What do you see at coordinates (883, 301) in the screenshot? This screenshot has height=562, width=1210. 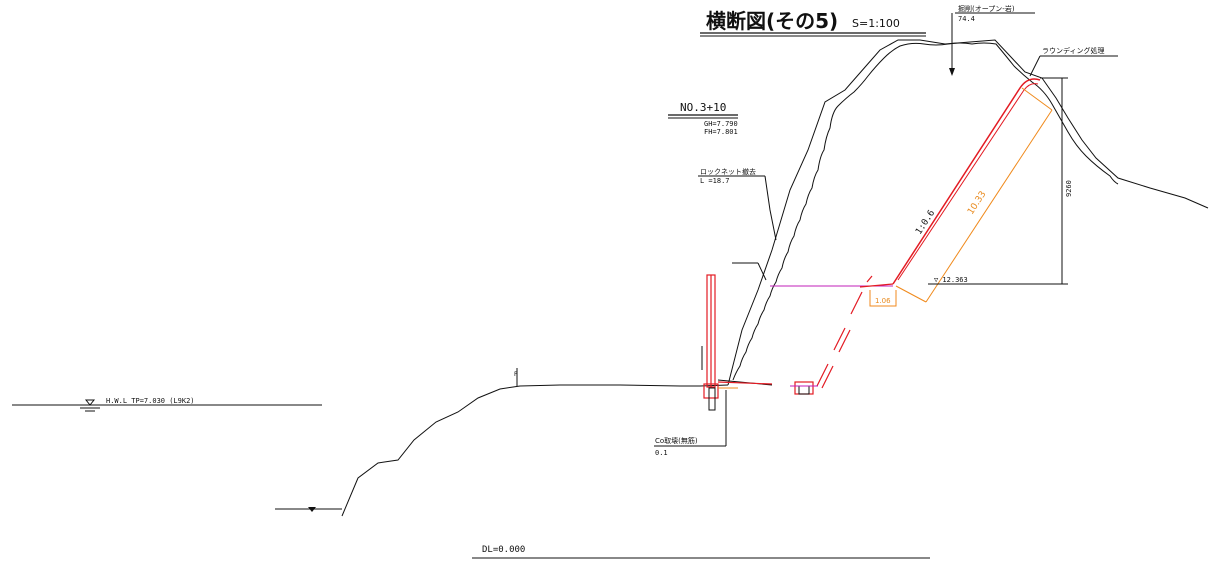 I see `berm-width-value: 1.06` at bounding box center [883, 301].